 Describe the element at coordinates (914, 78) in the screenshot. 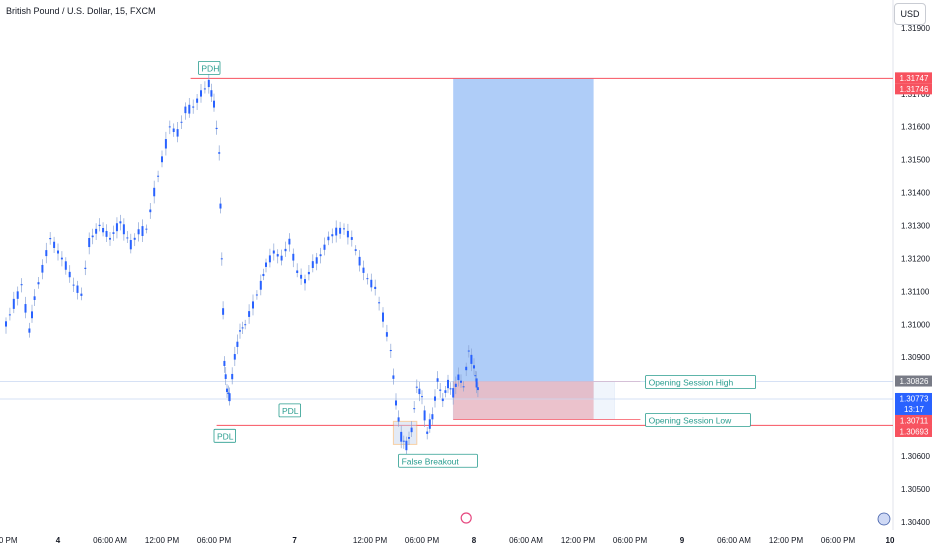

I see `price-mark-label: 1.31747` at that location.